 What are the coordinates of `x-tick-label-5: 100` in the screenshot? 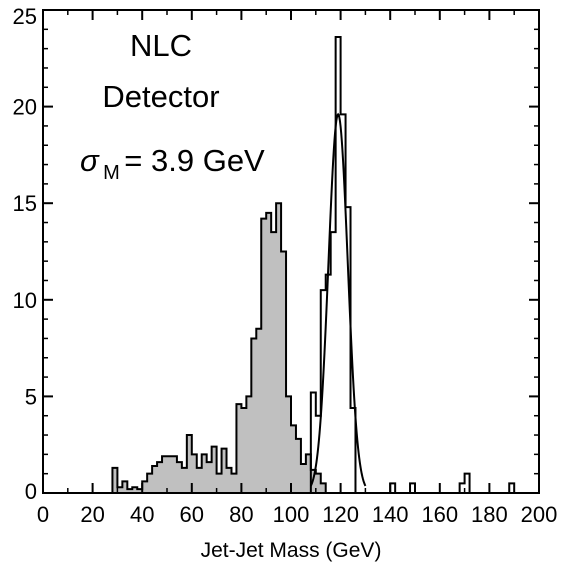 It's located at (291, 514).